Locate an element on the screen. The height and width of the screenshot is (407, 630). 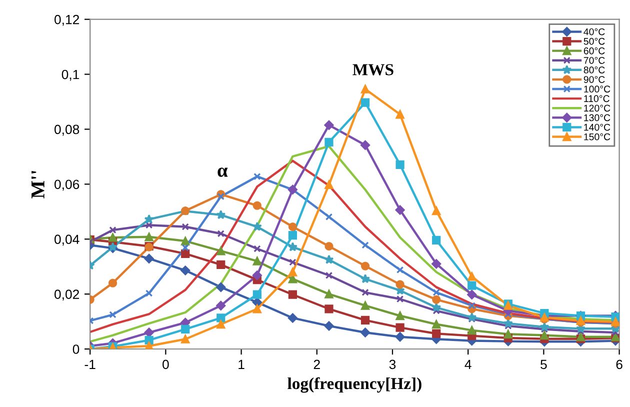
legend-label: 40°C is located at coordinates (594, 32).